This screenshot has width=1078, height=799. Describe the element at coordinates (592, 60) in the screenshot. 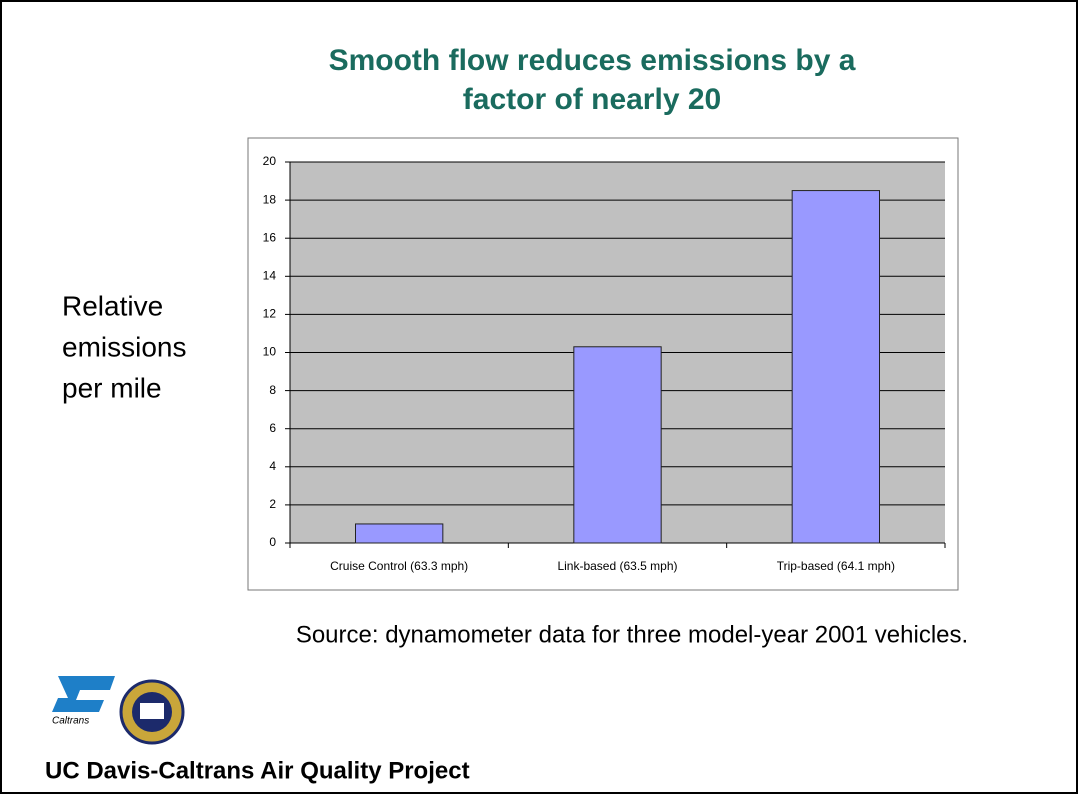

I see `chart-title: Smooth flow reduces emissions by a` at that location.